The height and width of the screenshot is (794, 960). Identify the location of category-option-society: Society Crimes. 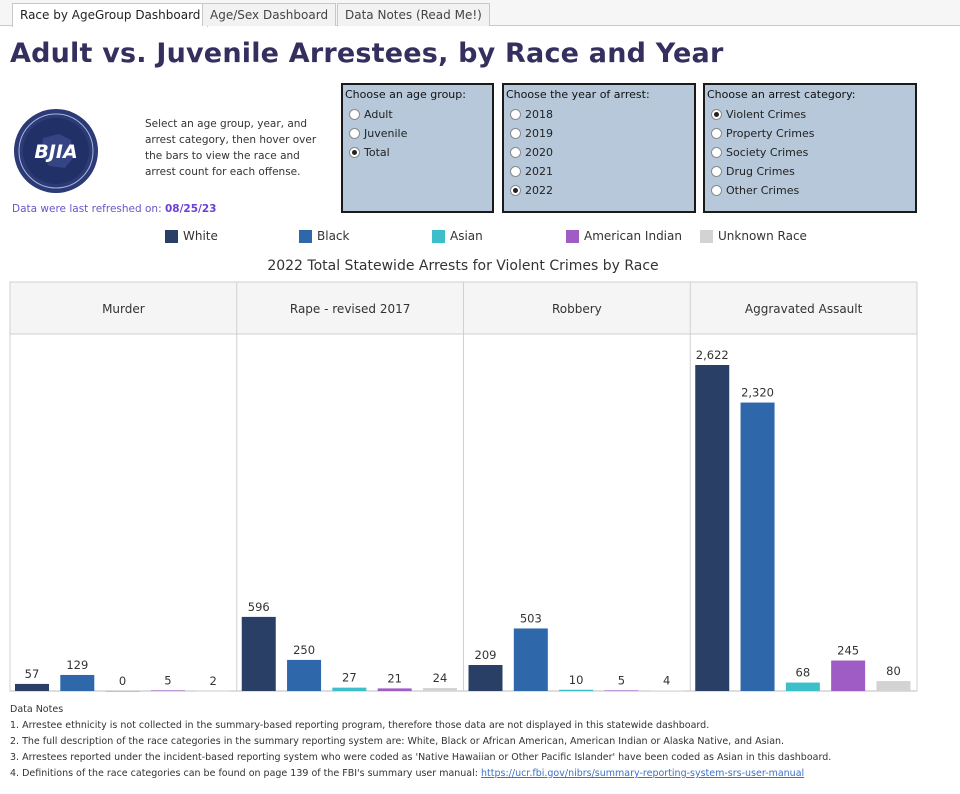
(810, 152).